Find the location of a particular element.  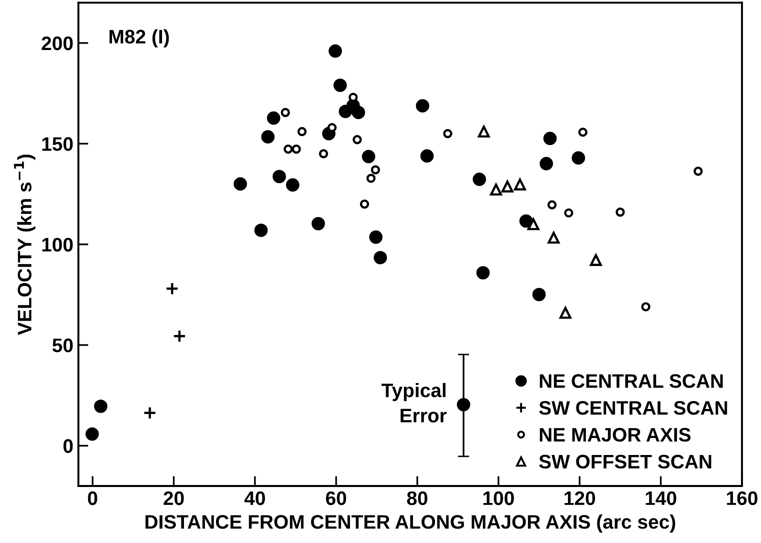

x-tick-label: 140 is located at coordinates (661, 498).